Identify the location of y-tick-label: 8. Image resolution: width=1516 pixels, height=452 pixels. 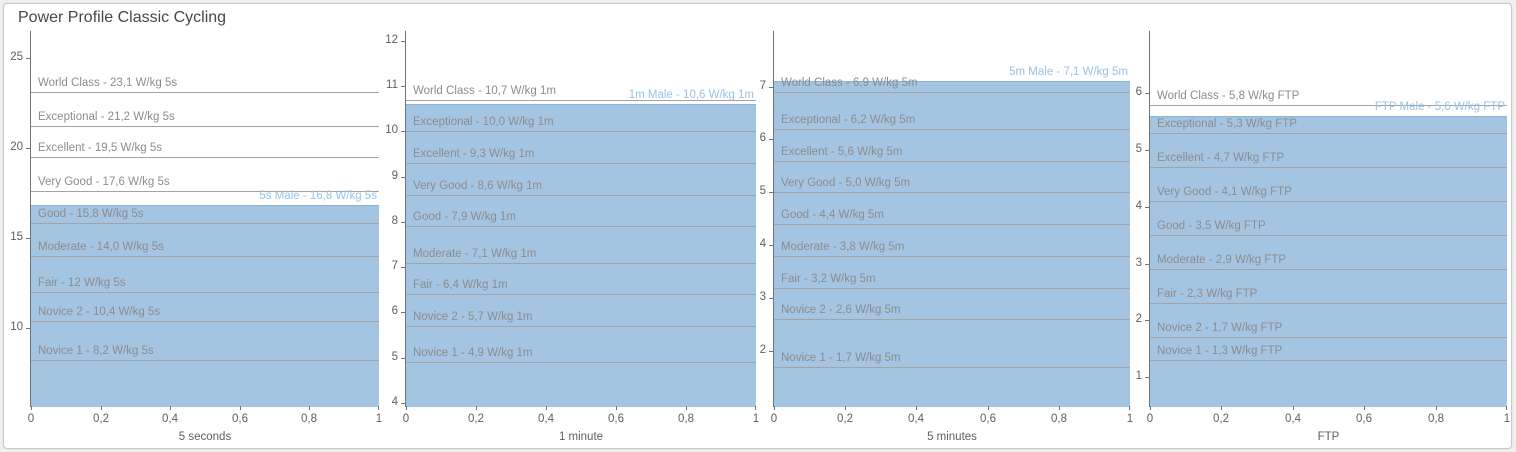
(394, 221).